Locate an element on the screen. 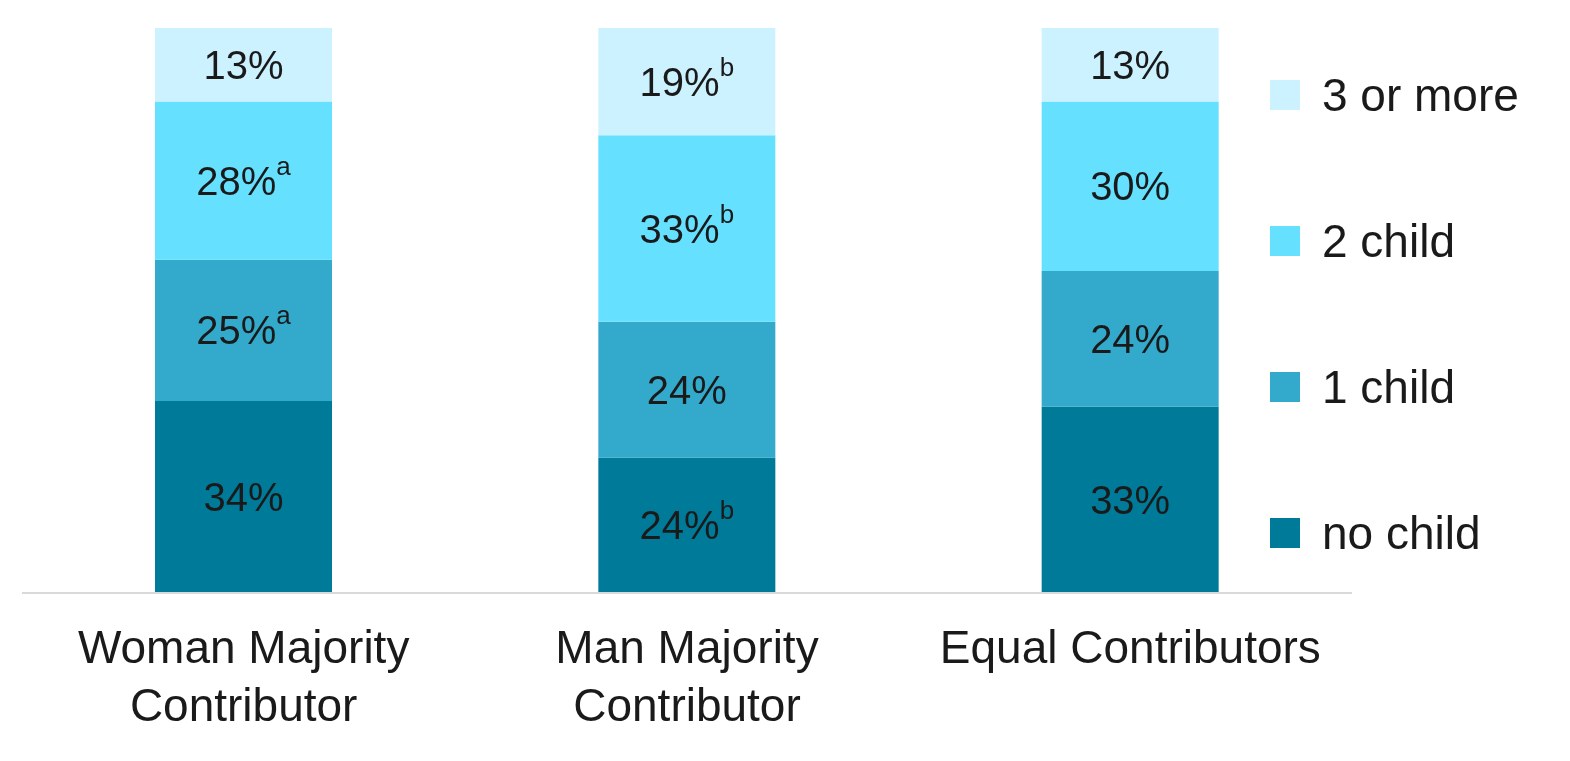 This screenshot has width=1570, height=761. data-label: 33%$^{b}$ is located at coordinates (687, 224).